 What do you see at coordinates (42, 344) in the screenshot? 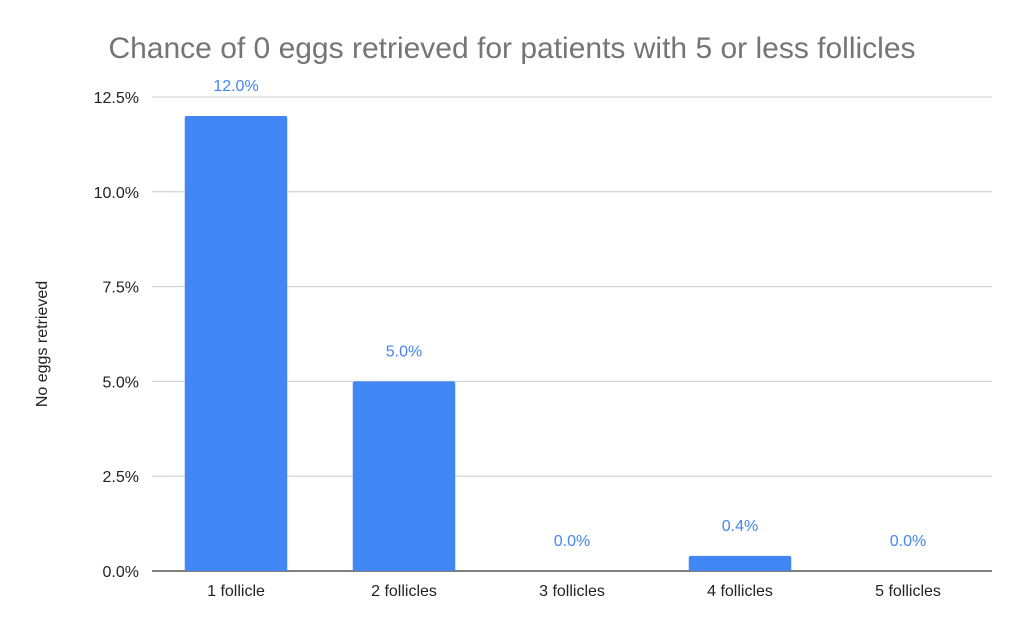
I see `y-axis-title: No eggs retrieved` at bounding box center [42, 344].